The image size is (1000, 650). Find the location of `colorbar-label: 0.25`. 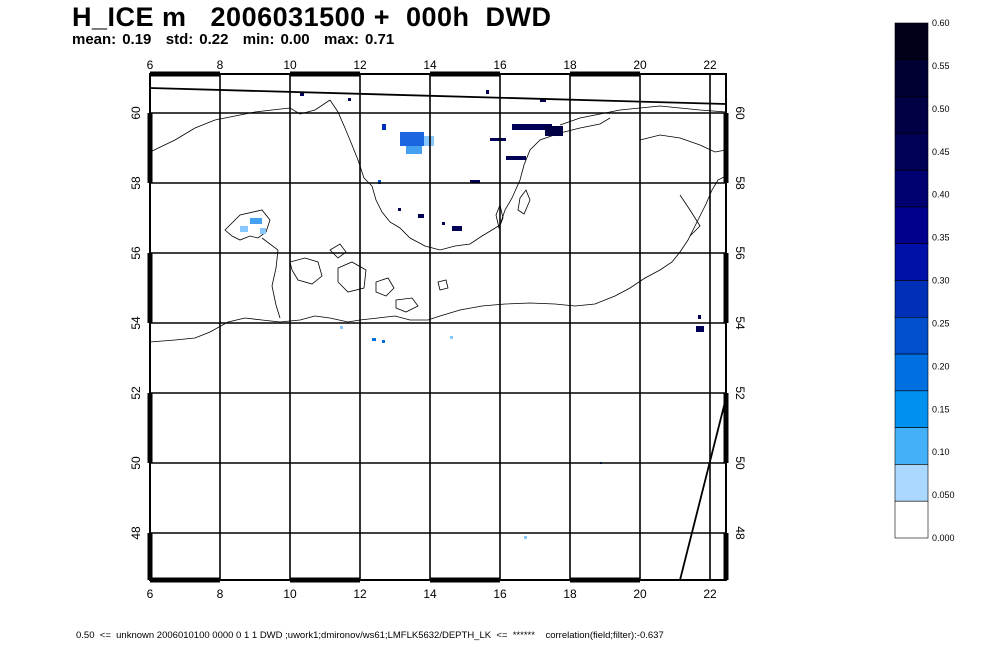

colorbar-label: 0.25 is located at coordinates (941, 323).